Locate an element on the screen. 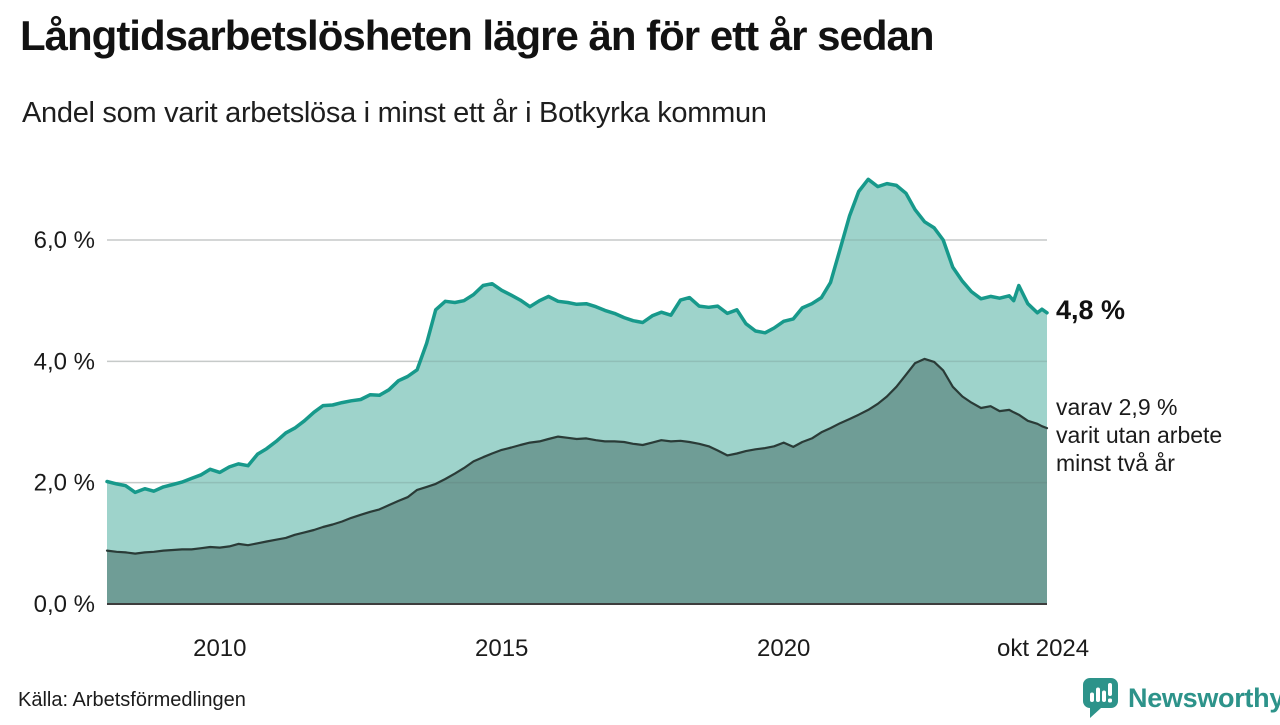 The image size is (1280, 725). latest-value-annotation: 4,8 % is located at coordinates (1091, 310).